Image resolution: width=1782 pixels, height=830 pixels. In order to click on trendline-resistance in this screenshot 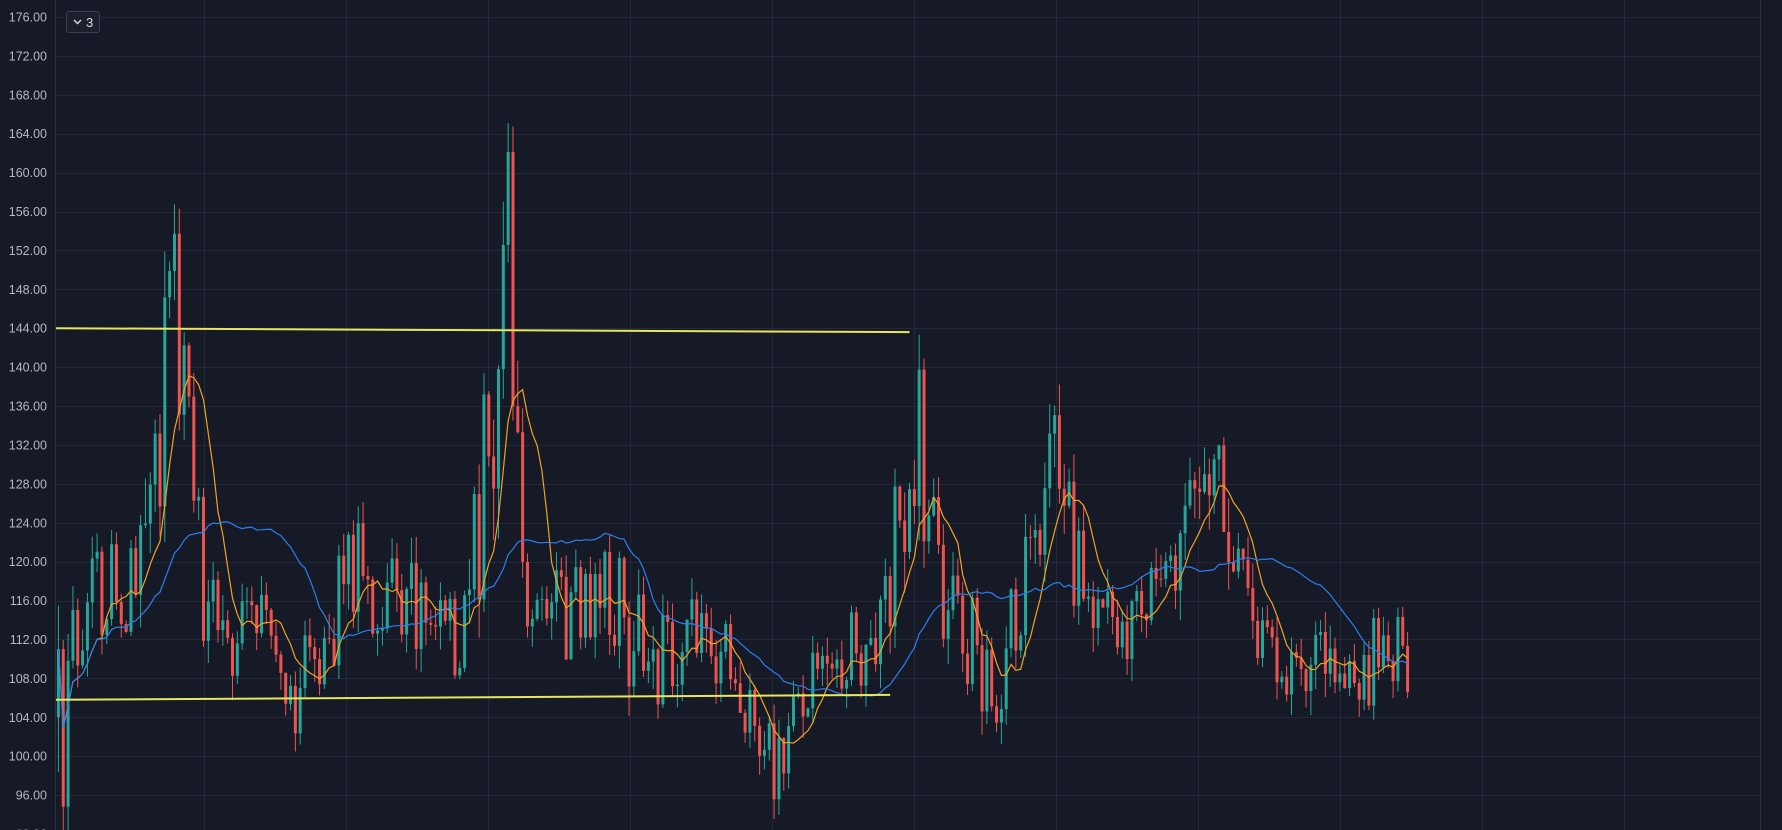, I will do `click(482, 330)`.